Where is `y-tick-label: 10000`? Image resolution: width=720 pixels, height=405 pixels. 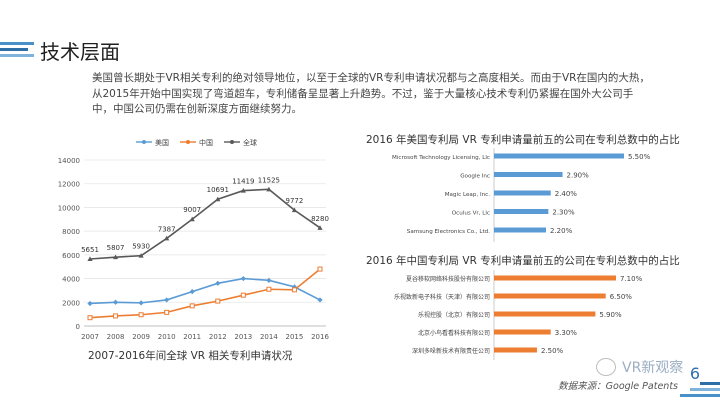 y-tick-label: 10000 is located at coordinates (69, 208).